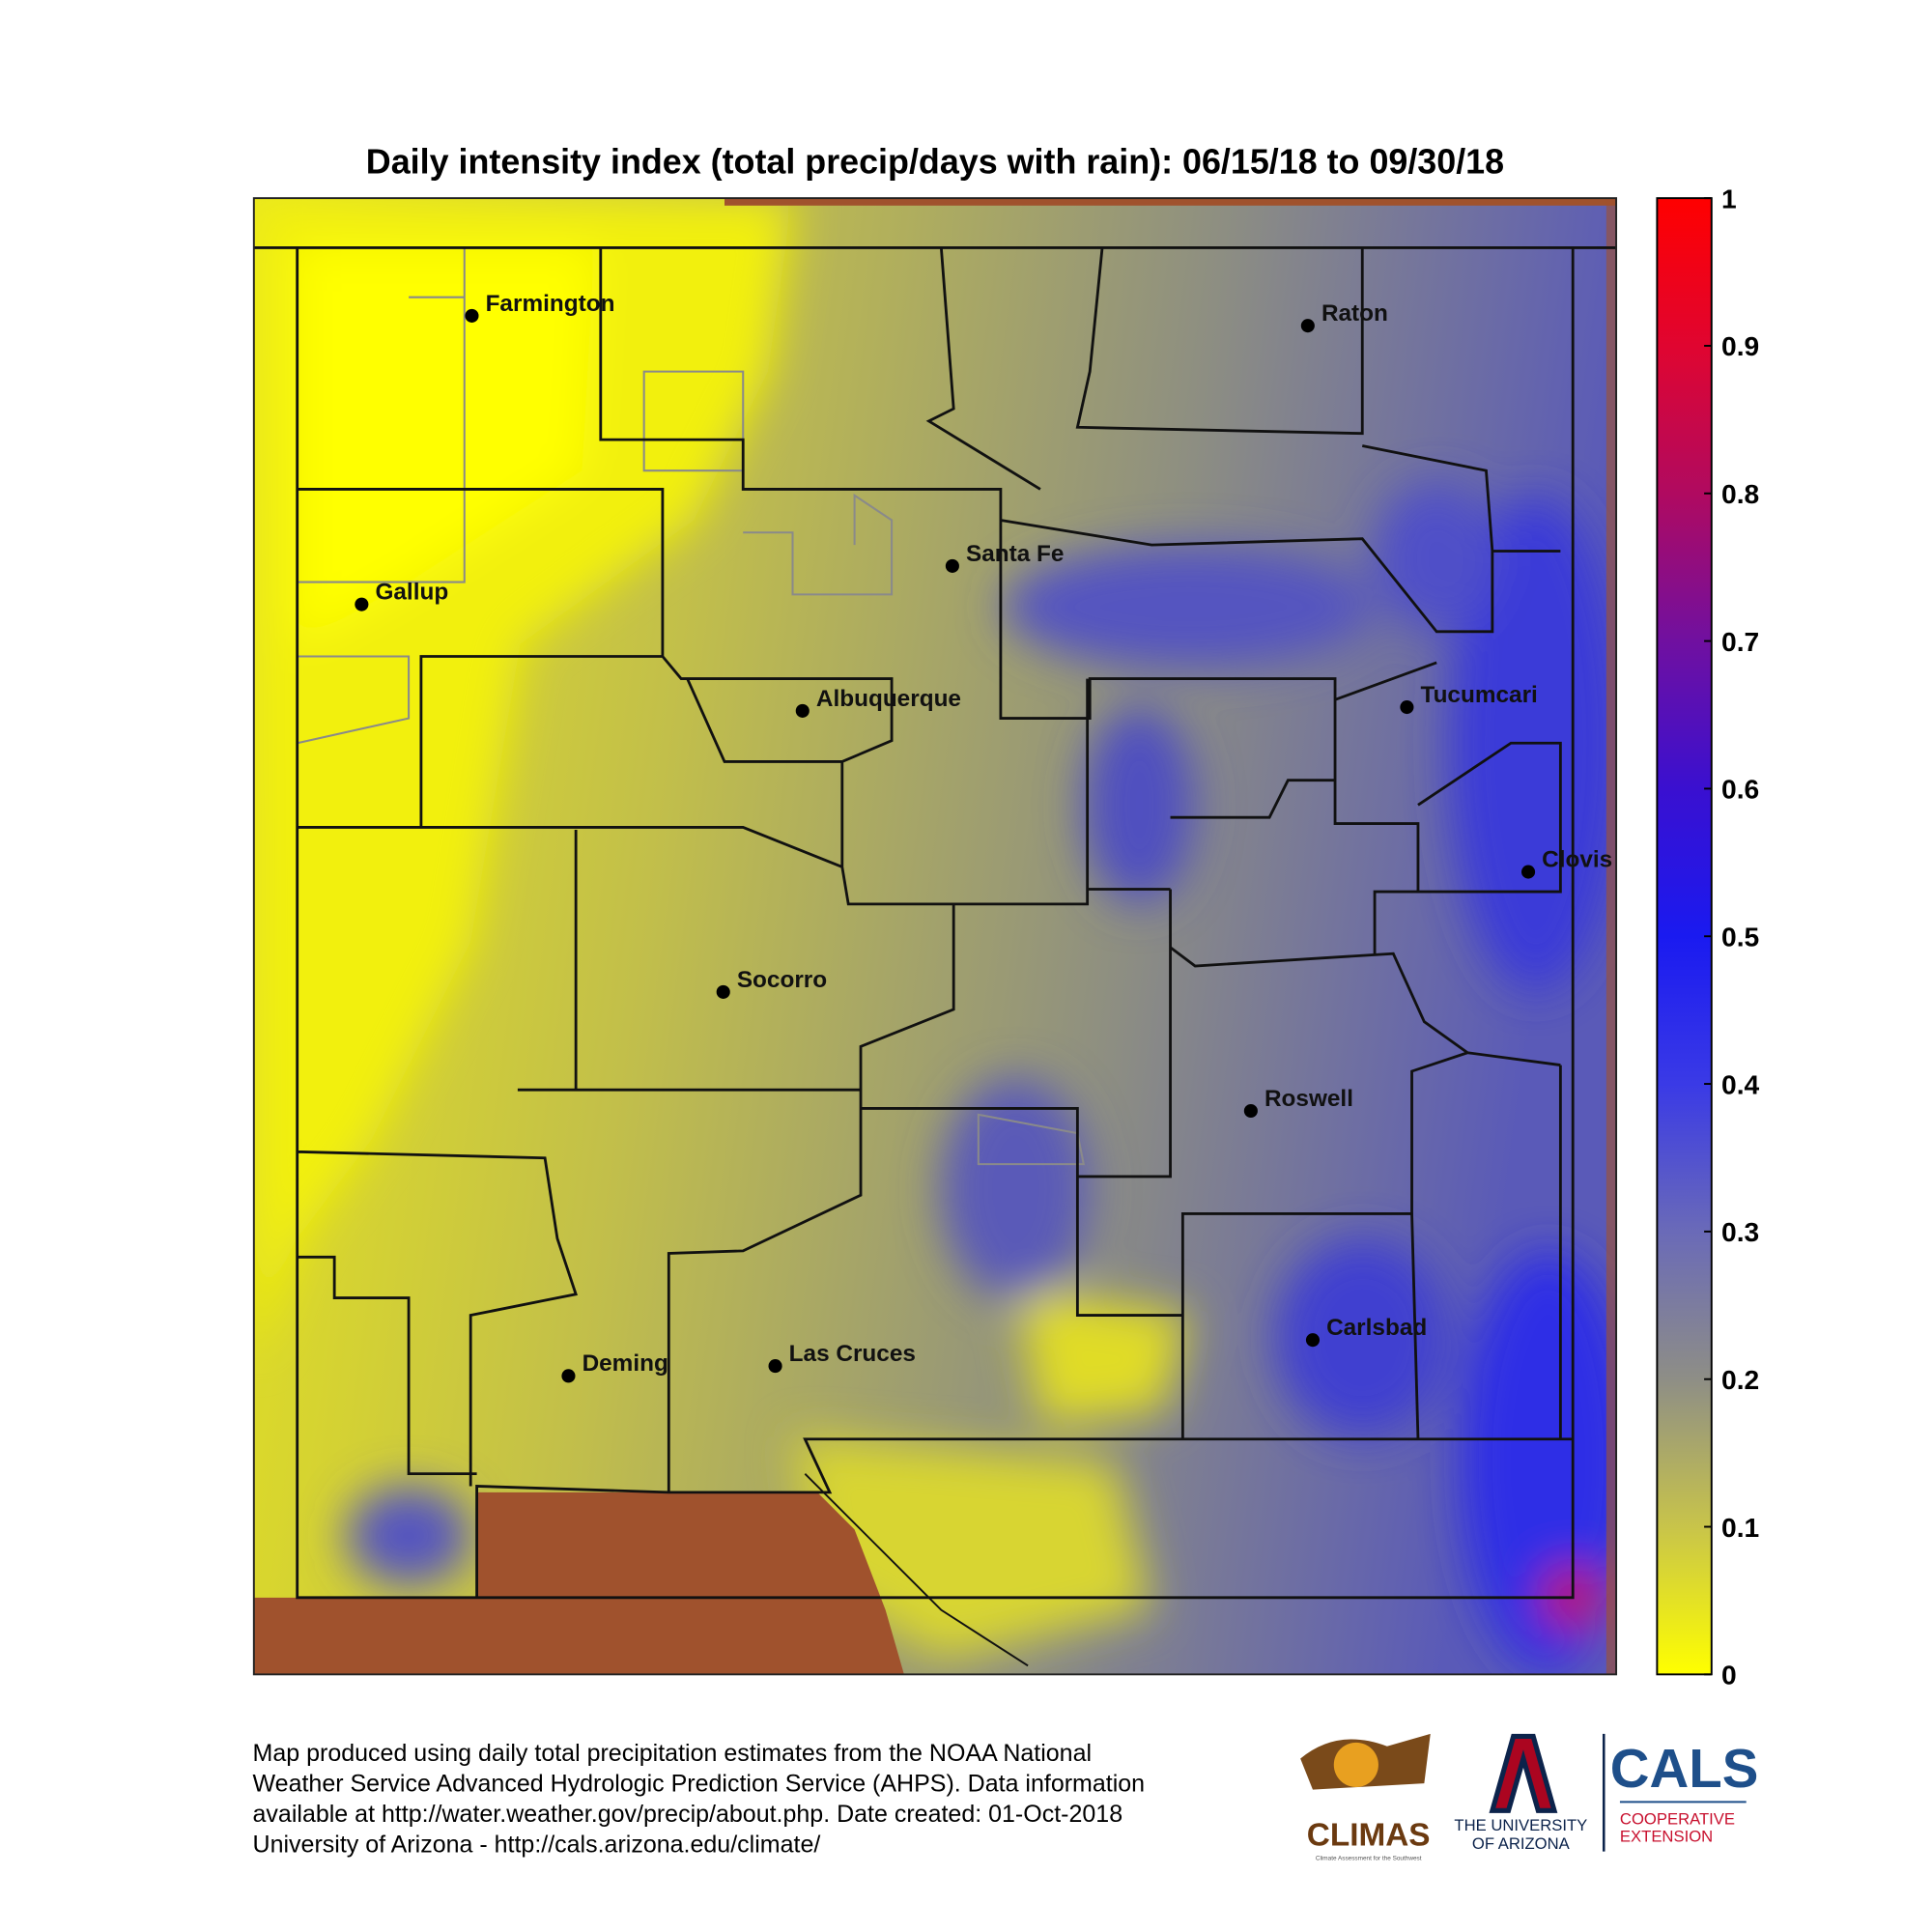  Describe the element at coordinates (1308, 1099) in the screenshot. I see `city-label: Roswell` at that location.